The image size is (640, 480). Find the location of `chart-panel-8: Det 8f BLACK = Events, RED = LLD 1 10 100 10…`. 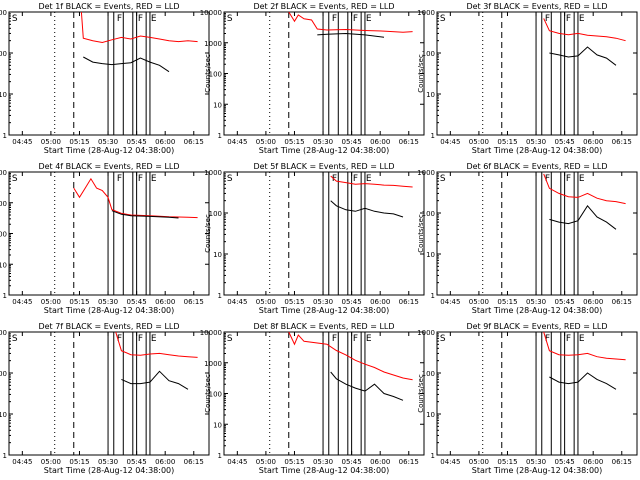

chart-panel-8: Det 8f BLACK = Events, RED = LLD 1 10 100 10… is located at coordinates (312, 398).